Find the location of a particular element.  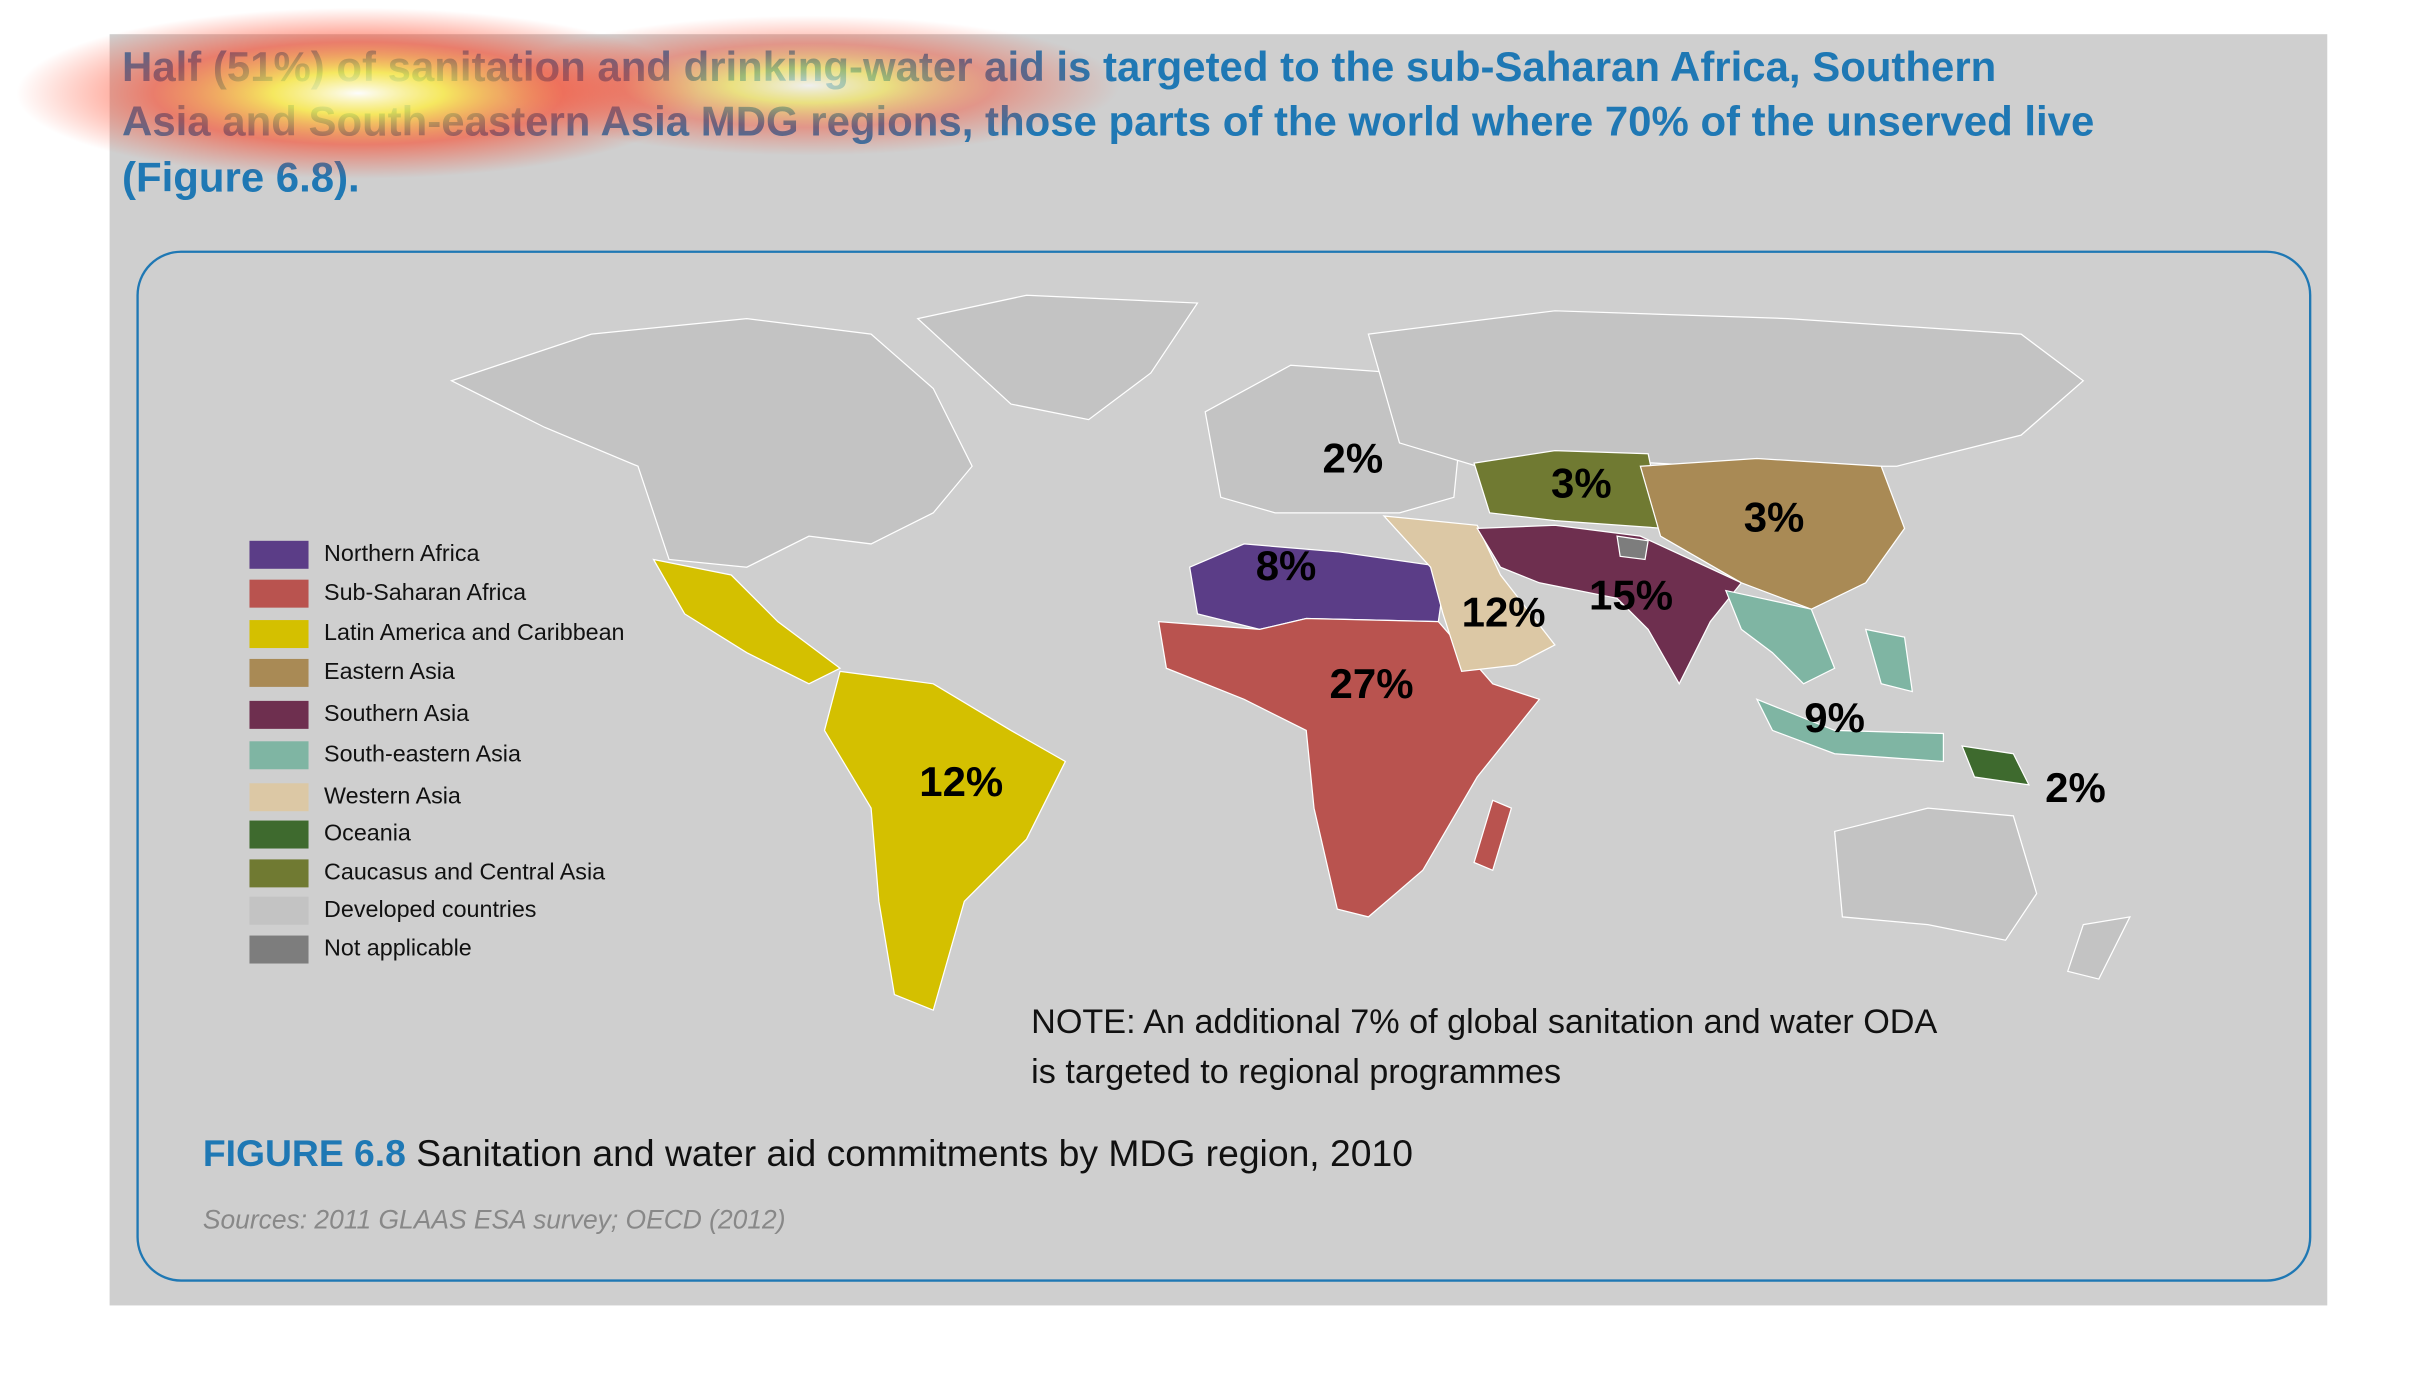

legend-label: Oceania is located at coordinates (367, 833).